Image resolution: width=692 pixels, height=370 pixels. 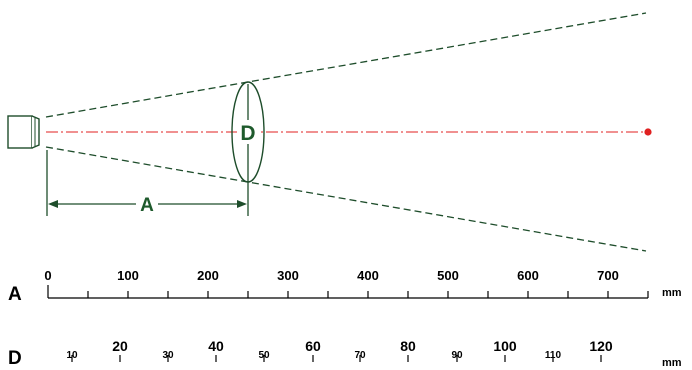 What do you see at coordinates (242, 204) in the screenshot?
I see `distance-arrow-right` at bounding box center [242, 204].